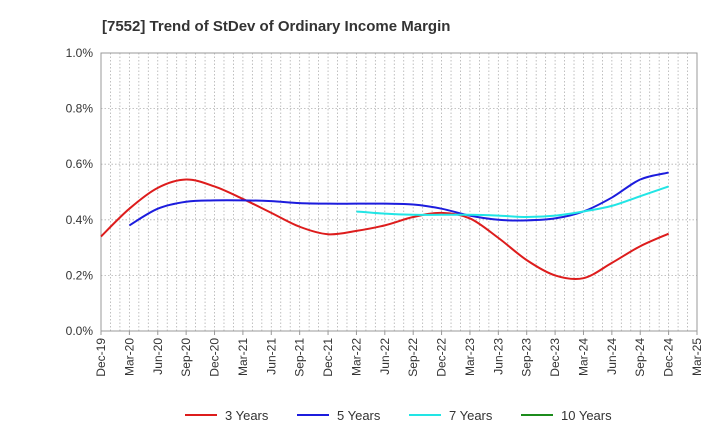  I want to click on series-line-7-years, so click(512, 202).